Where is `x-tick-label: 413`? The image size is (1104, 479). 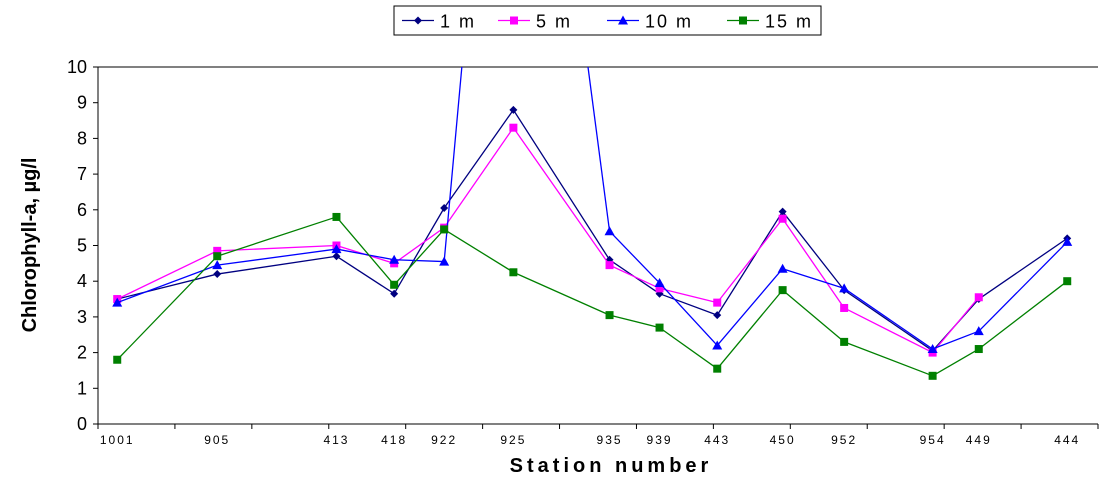
x-tick-label: 413 is located at coordinates (336, 440).